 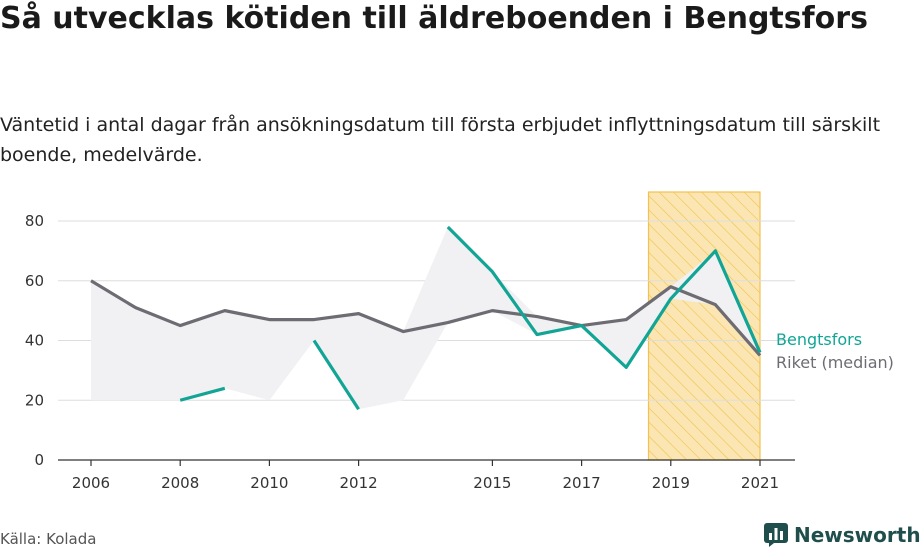 I want to click on brand-logo: Newsworthy, so click(x=842, y=535).